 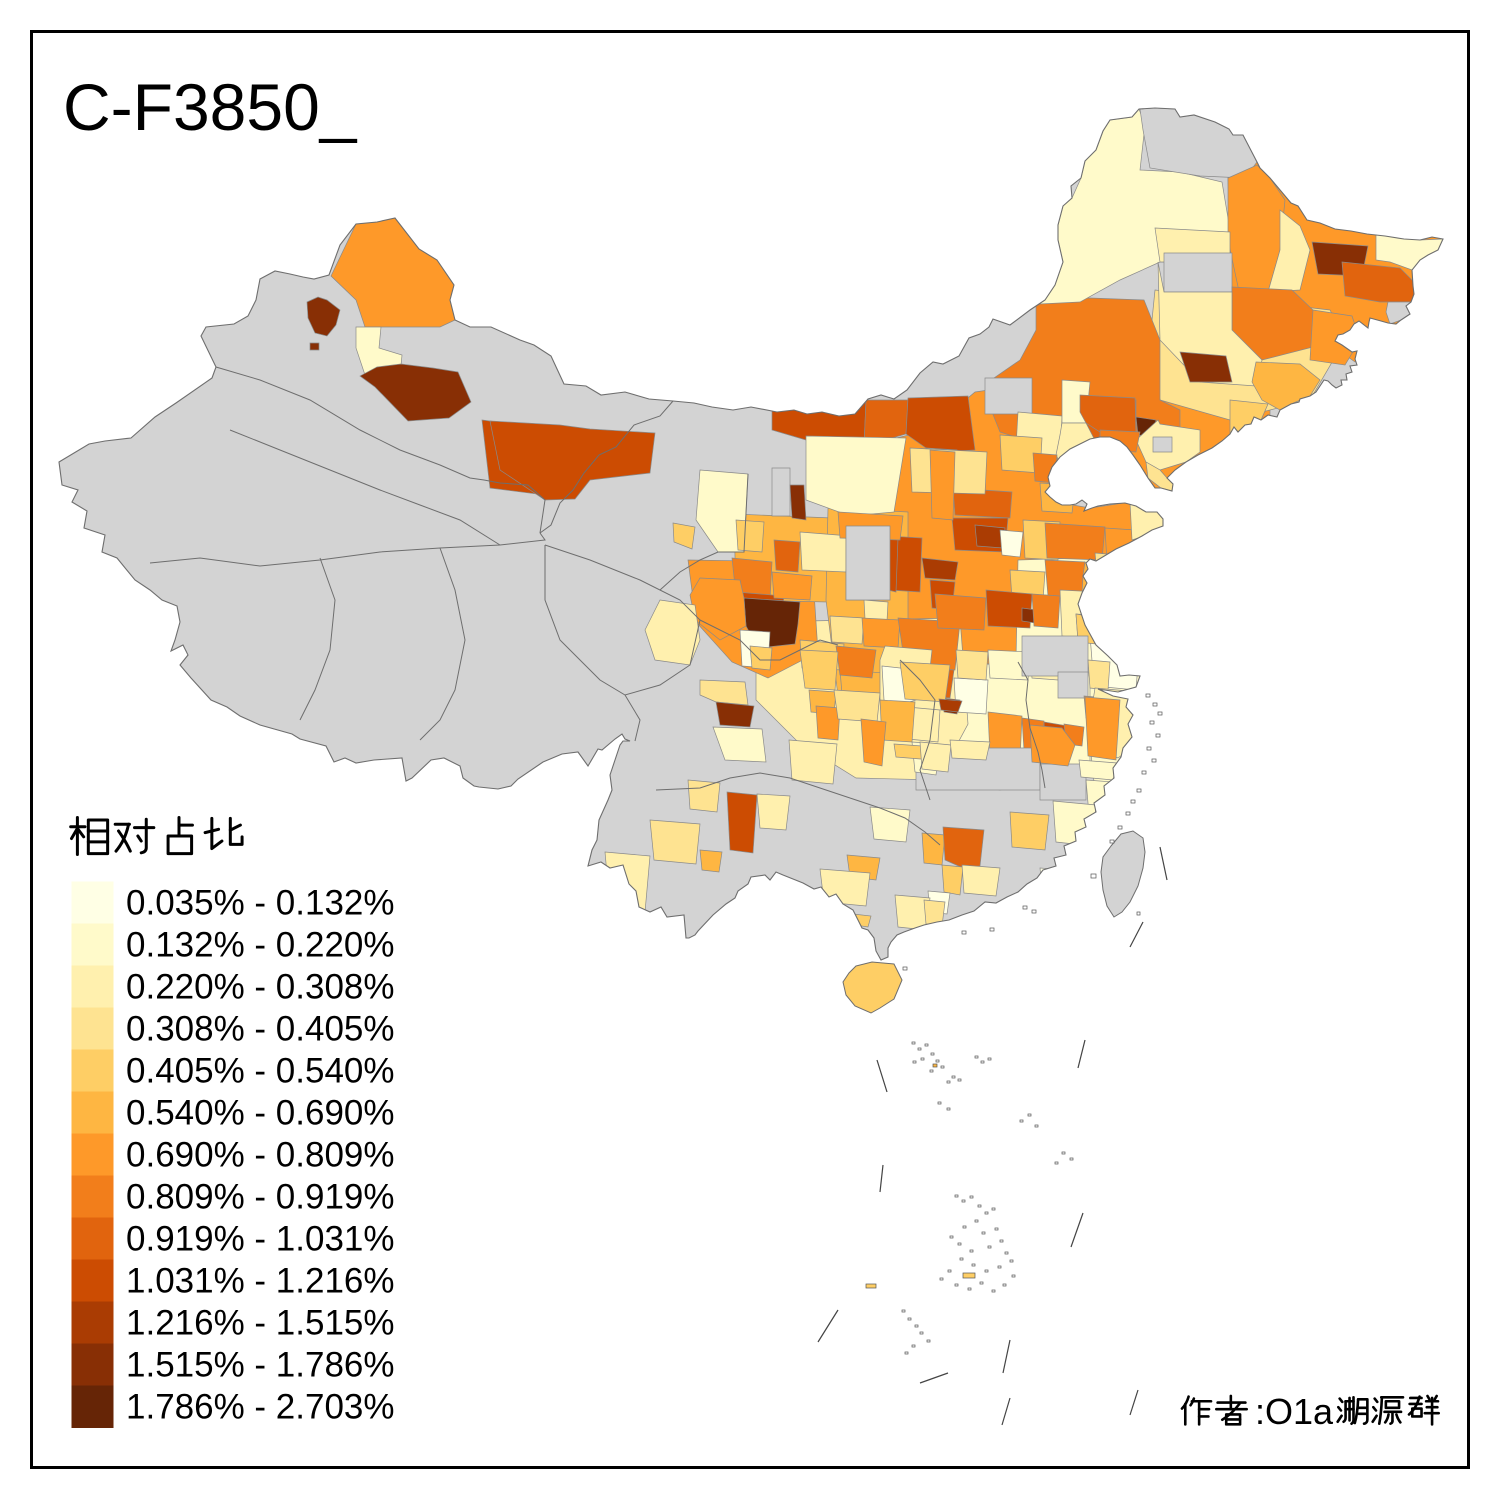 What do you see at coordinates (260, 1323) in the screenshot?
I see `svg-text: 1.216% - 1.515%` at bounding box center [260, 1323].